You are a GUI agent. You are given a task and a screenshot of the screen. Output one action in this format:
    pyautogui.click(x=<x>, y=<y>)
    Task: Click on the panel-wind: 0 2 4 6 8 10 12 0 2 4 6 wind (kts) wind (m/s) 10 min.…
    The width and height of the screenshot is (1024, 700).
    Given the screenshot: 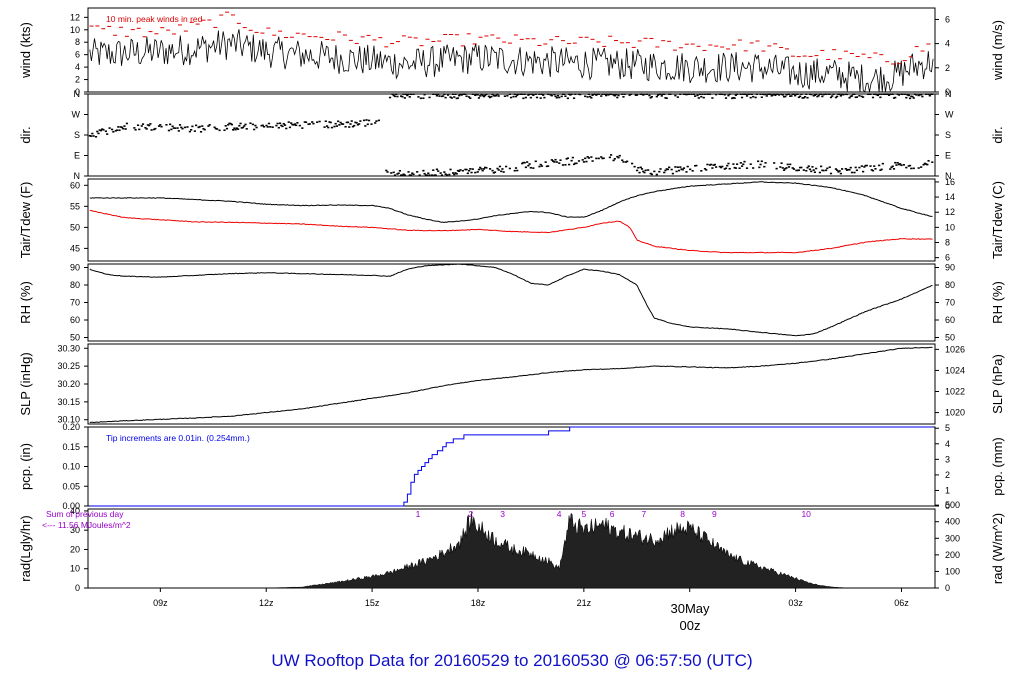 What is the action you would take?
    pyautogui.click(x=511, y=52)
    